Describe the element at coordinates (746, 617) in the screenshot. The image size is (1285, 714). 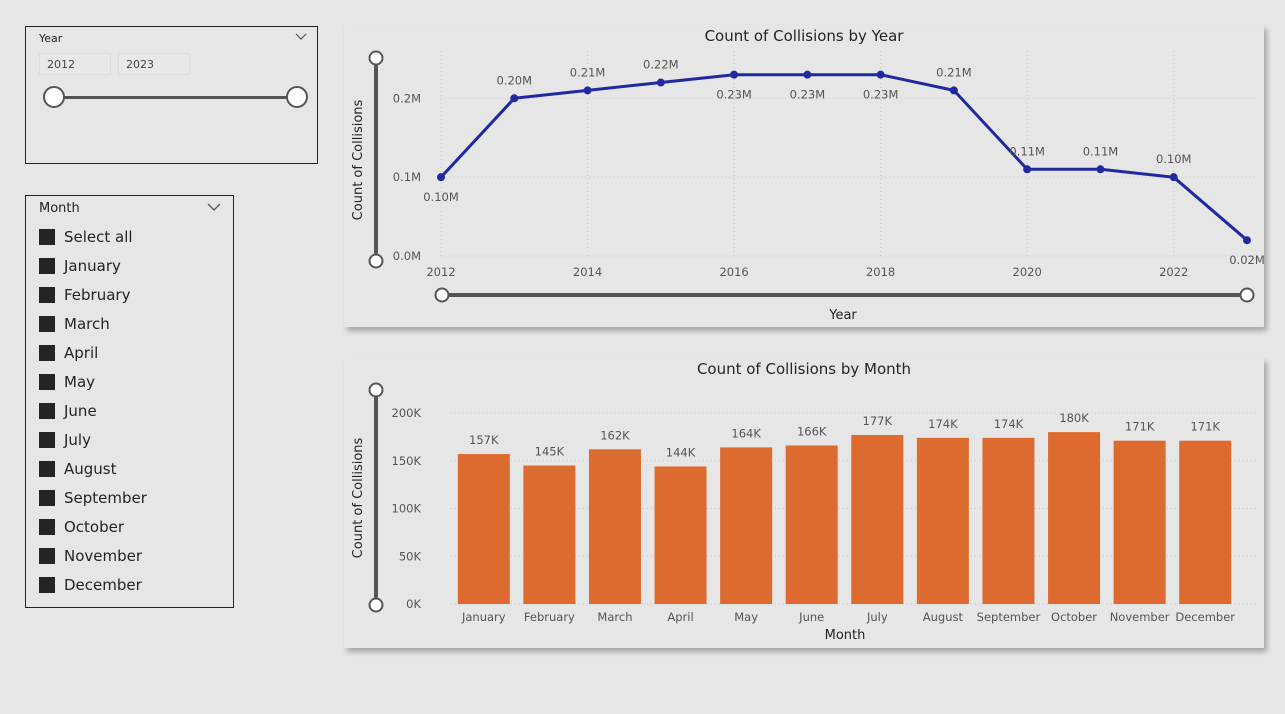
I see `x-tick-label: May` at that location.